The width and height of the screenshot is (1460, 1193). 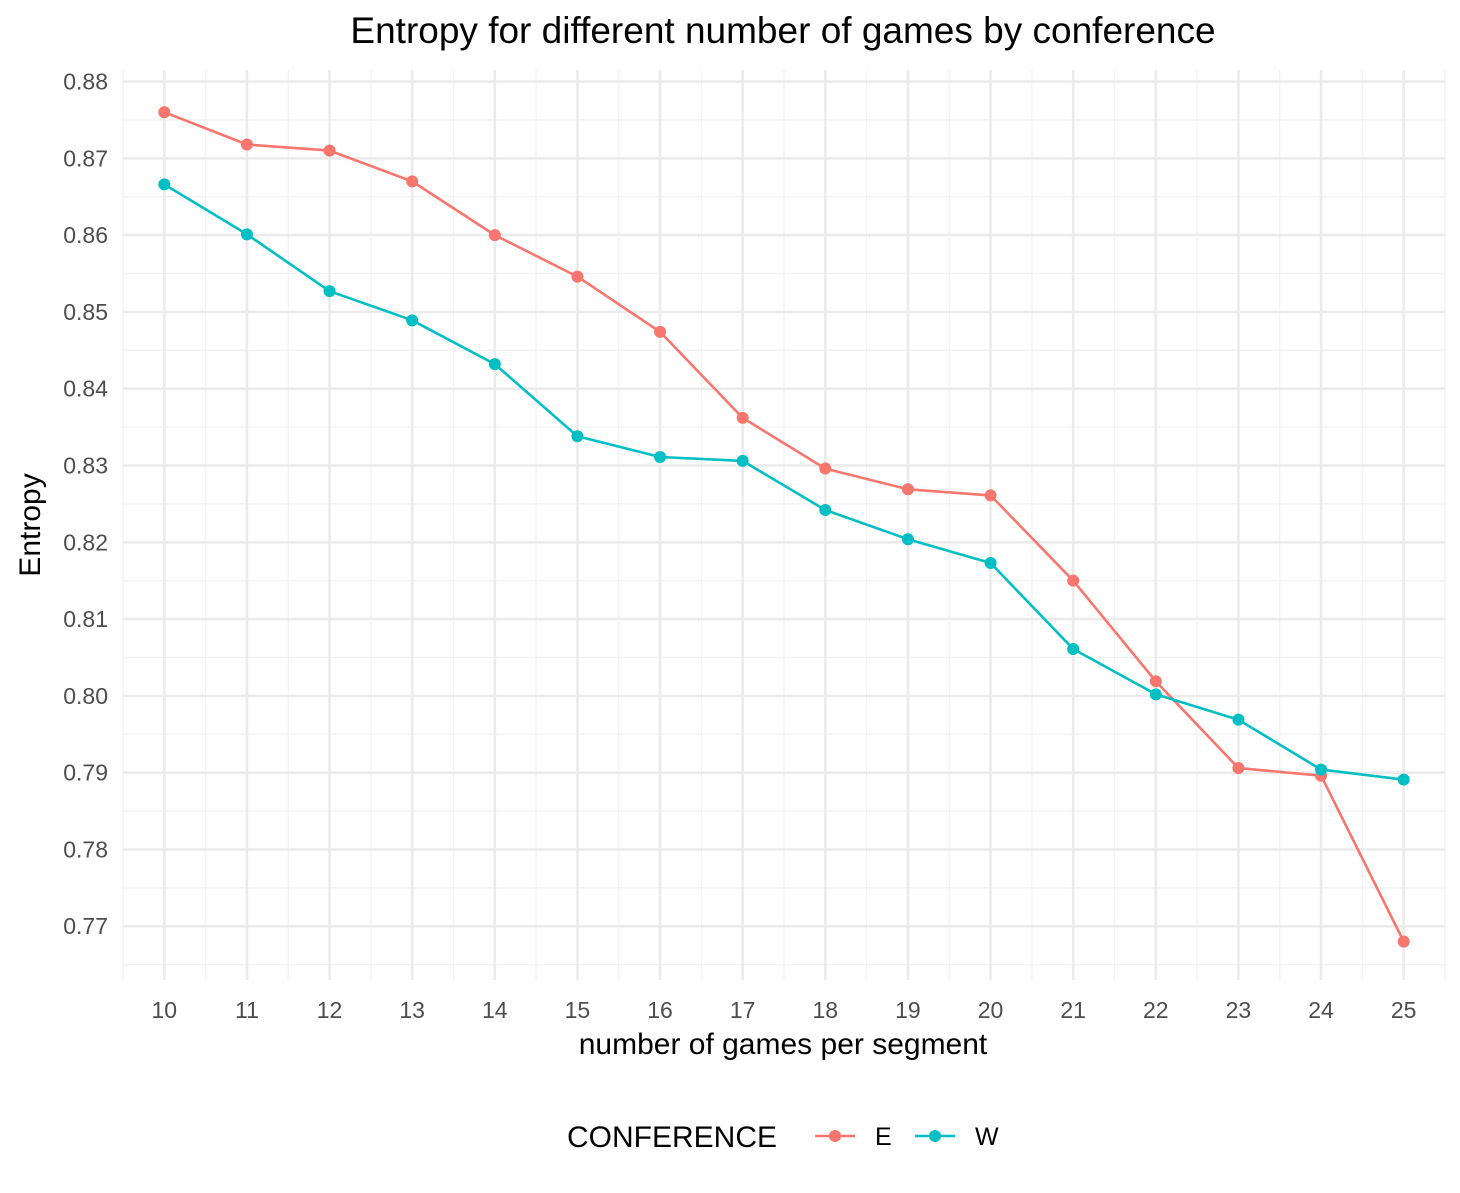 I want to click on x-tick-label: 18, so click(x=826, y=1010).